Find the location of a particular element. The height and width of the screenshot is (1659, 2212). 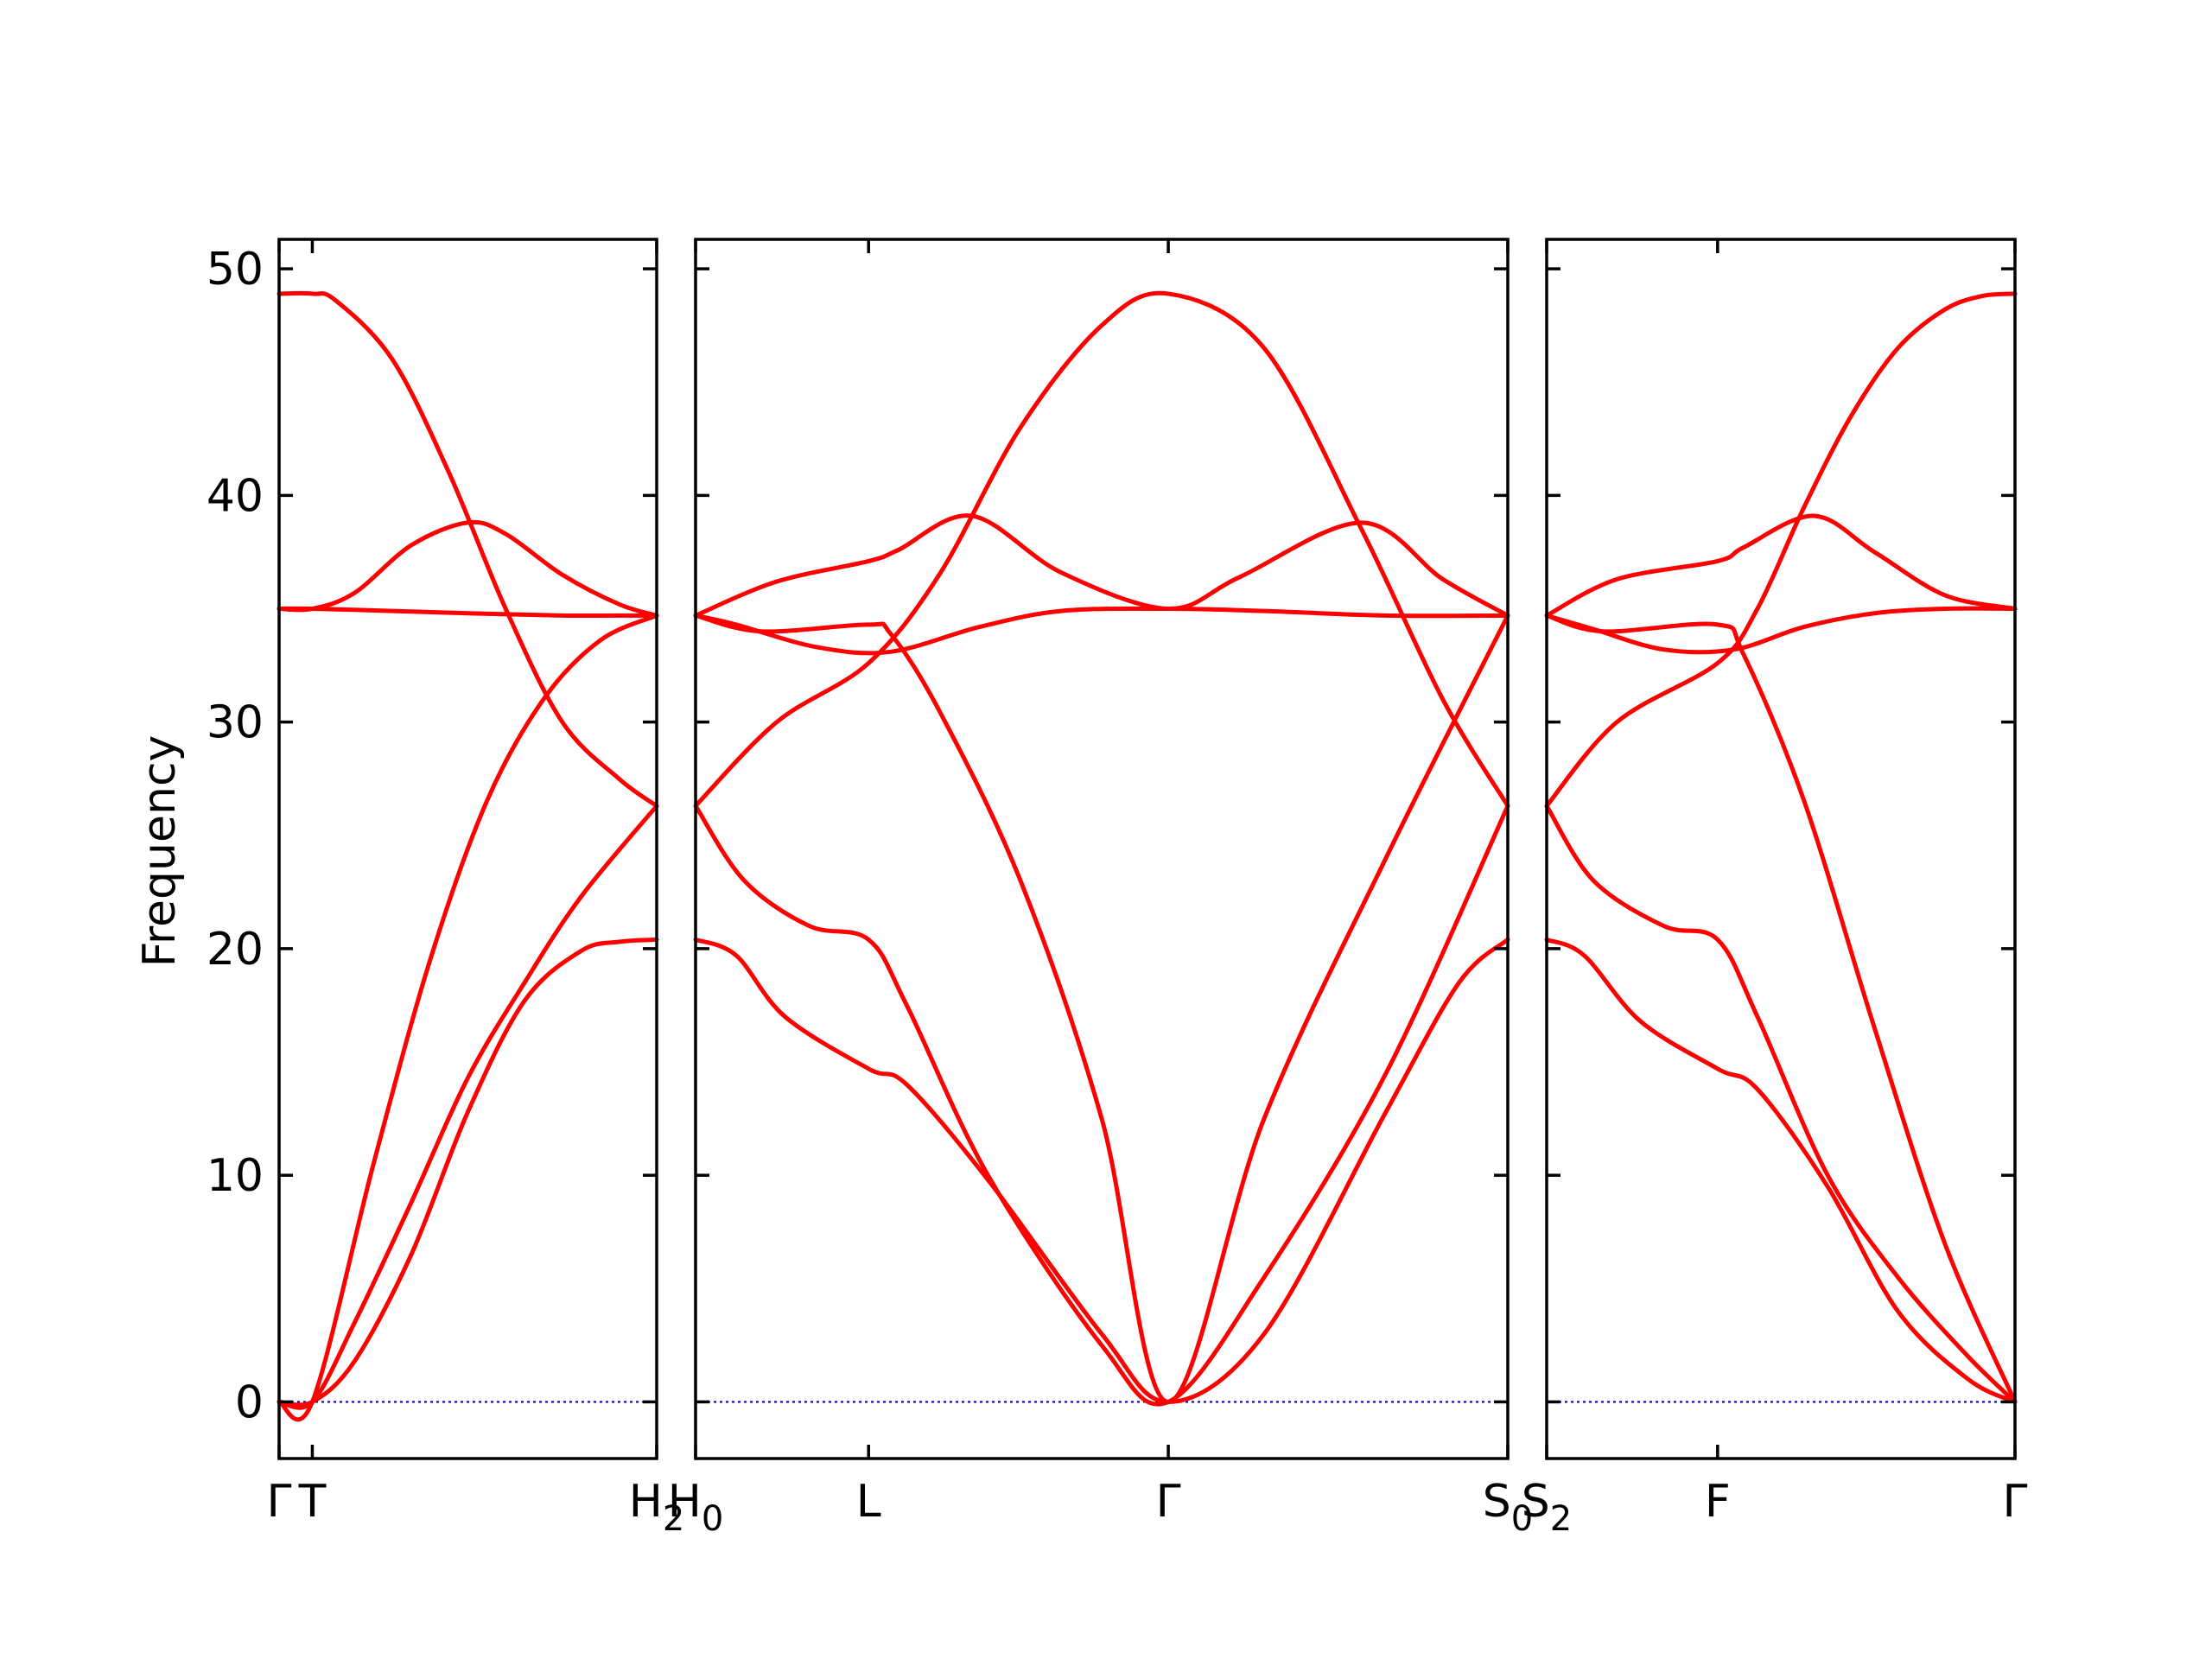

y-axis-title: Frequency is located at coordinates (160, 851).